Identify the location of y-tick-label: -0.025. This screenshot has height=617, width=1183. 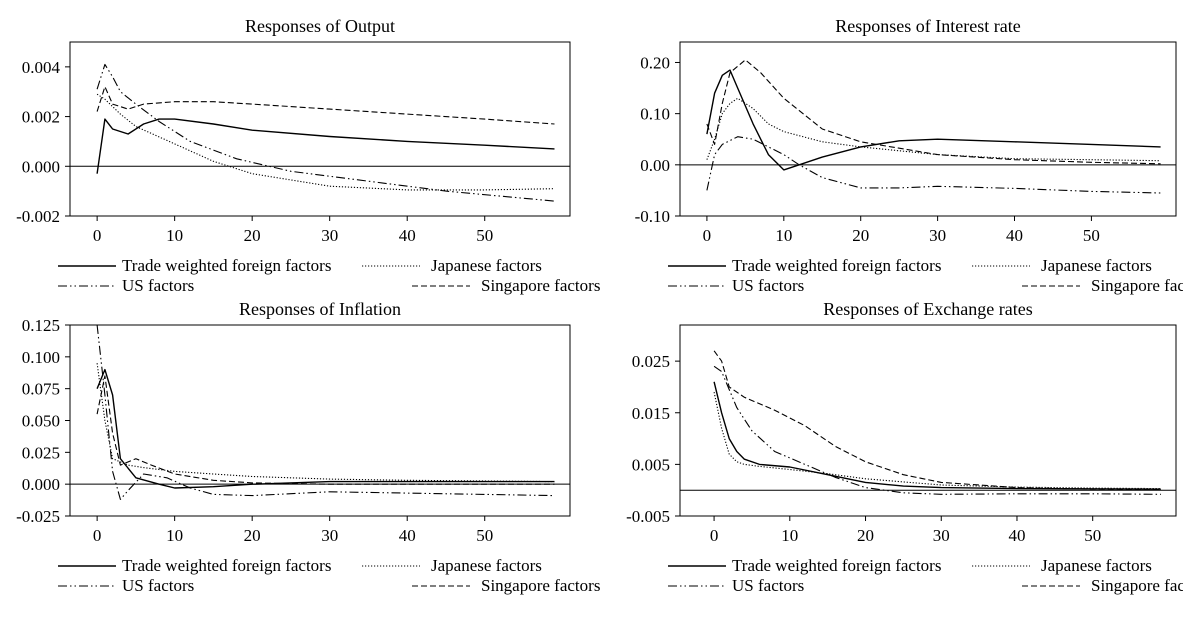
(38, 516).